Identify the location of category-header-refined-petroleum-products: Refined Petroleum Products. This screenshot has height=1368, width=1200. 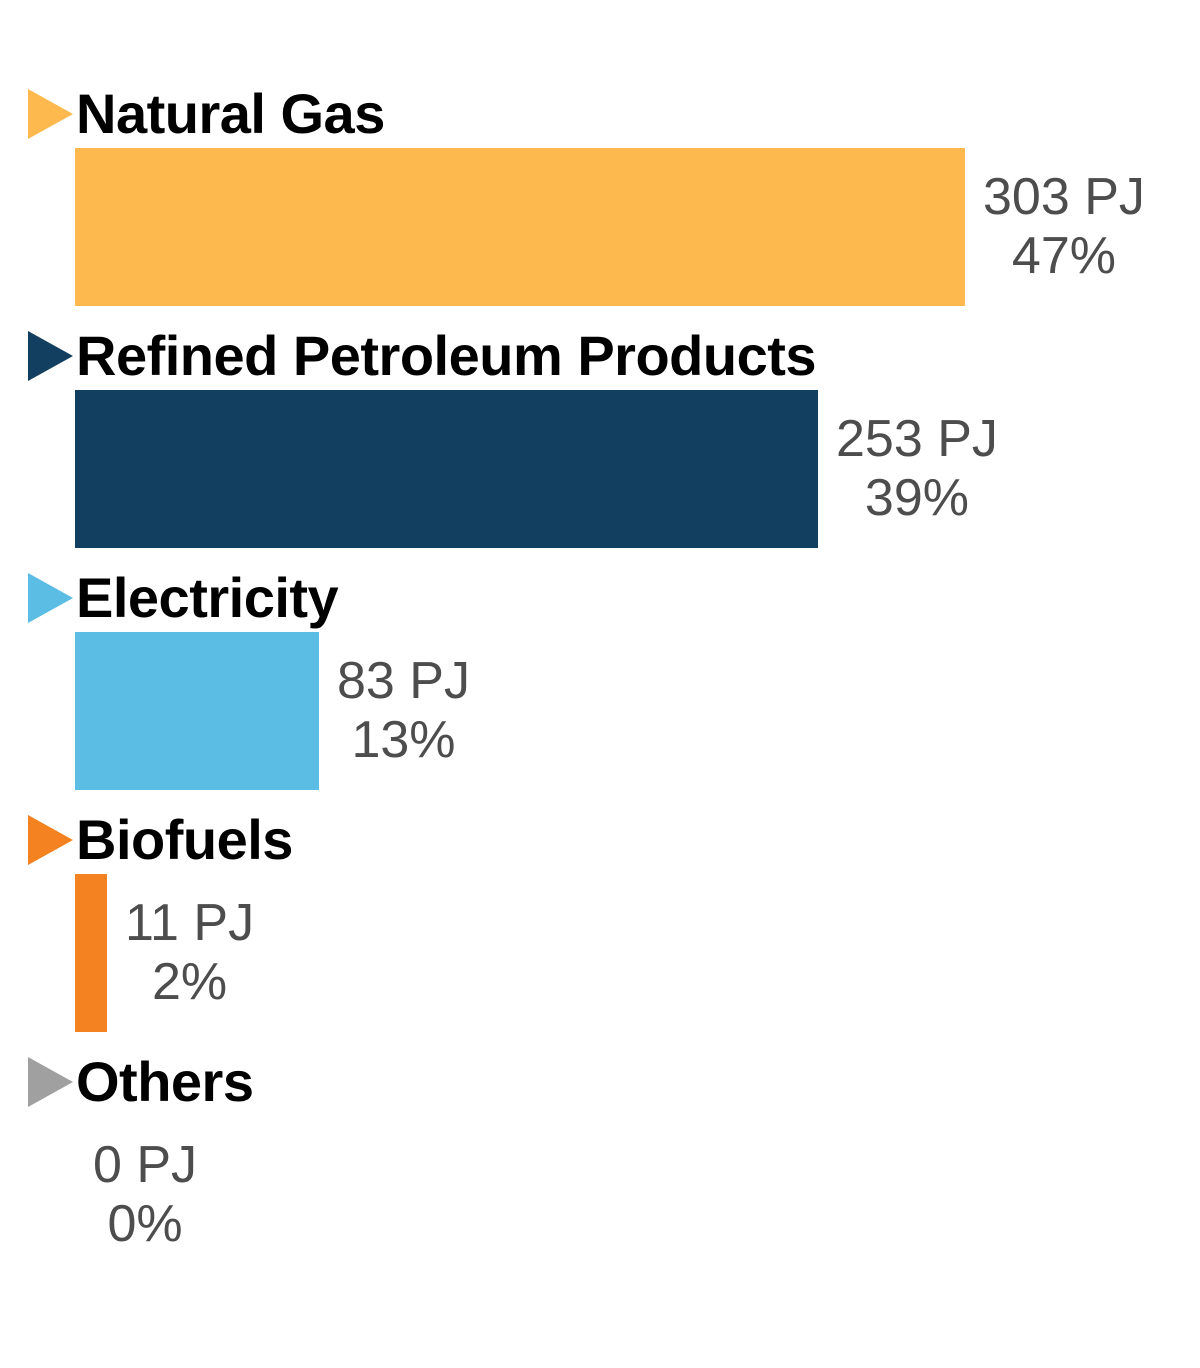
(614, 356).